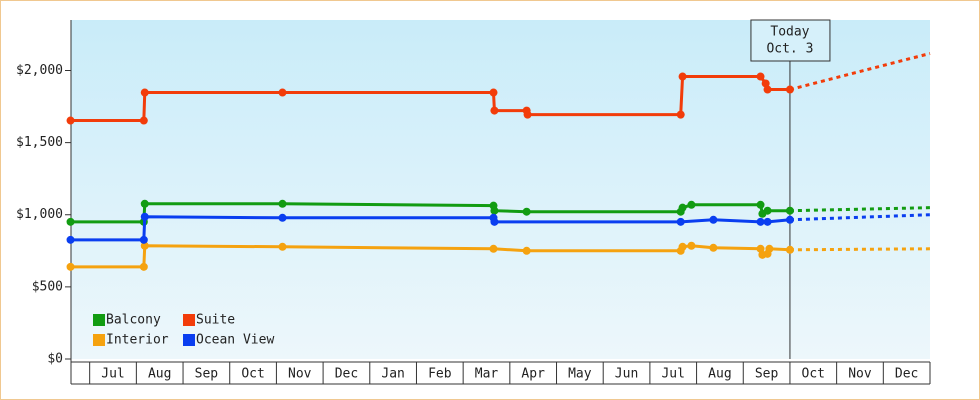 The image size is (980, 400). Describe the element at coordinates (789, 49) in the screenshot. I see `today-label: Oct. 3` at that location.